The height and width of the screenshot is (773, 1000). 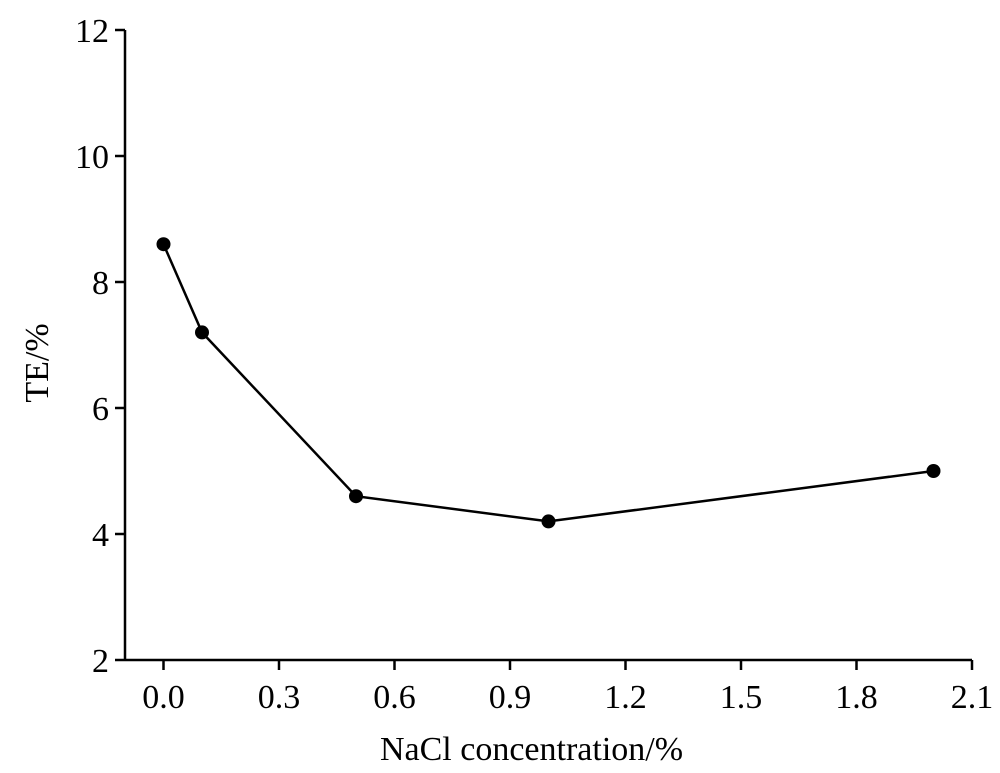 What do you see at coordinates (100, 283) in the screenshot?
I see `y-tick-label: 8` at bounding box center [100, 283].